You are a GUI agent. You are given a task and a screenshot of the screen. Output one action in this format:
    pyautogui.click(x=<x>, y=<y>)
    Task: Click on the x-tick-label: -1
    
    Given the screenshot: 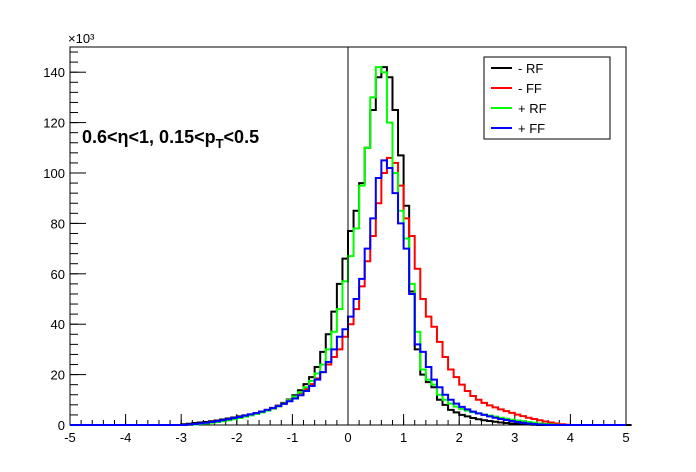 What is the action you would take?
    pyautogui.click(x=293, y=437)
    